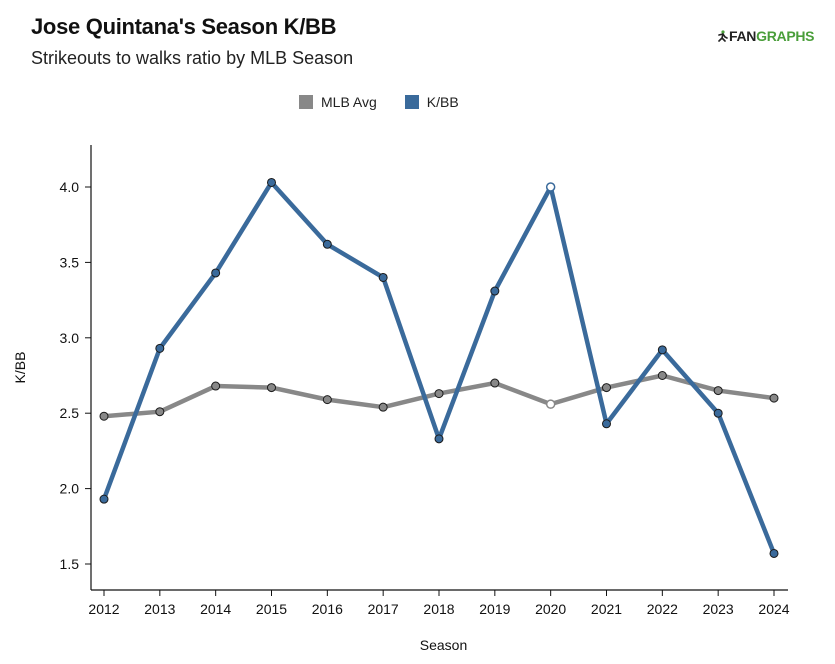 The height and width of the screenshot is (664, 835). What do you see at coordinates (443, 645) in the screenshot?
I see `x-axis-label: Season` at bounding box center [443, 645].